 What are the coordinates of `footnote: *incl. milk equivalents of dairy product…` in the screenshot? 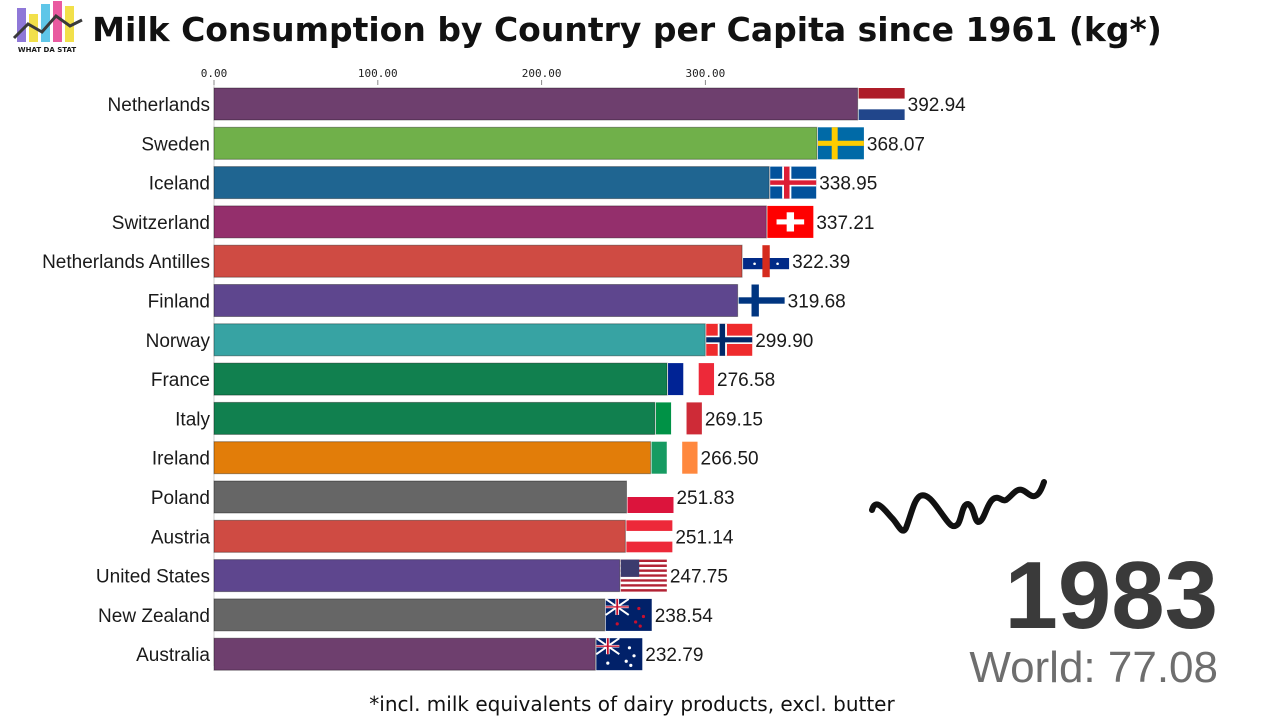 It's located at (632, 704).